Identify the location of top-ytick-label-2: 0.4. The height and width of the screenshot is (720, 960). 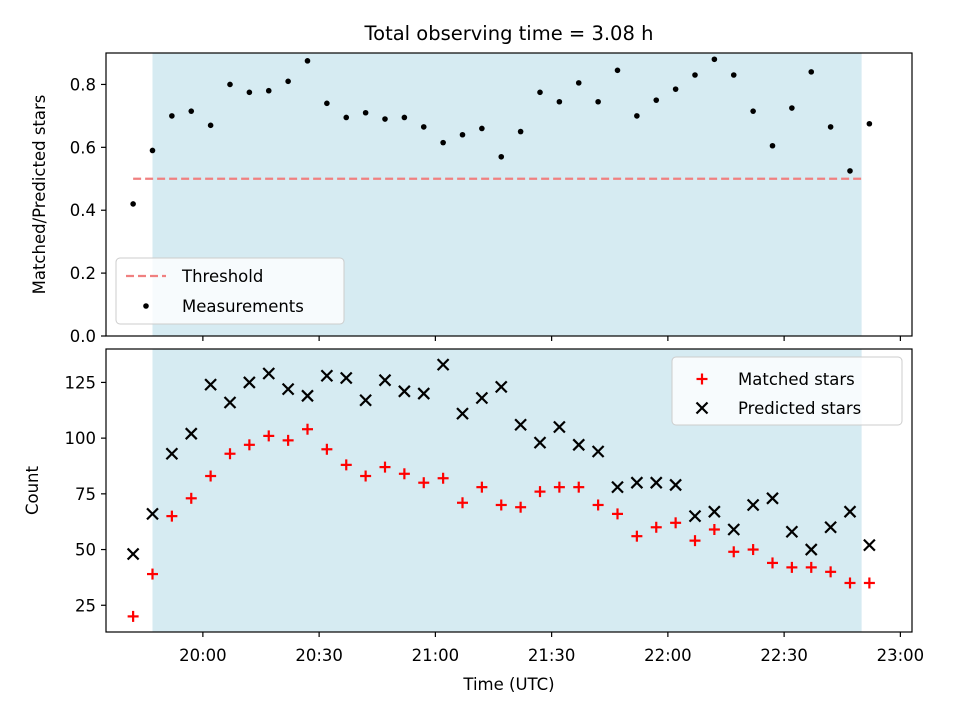
(83, 210).